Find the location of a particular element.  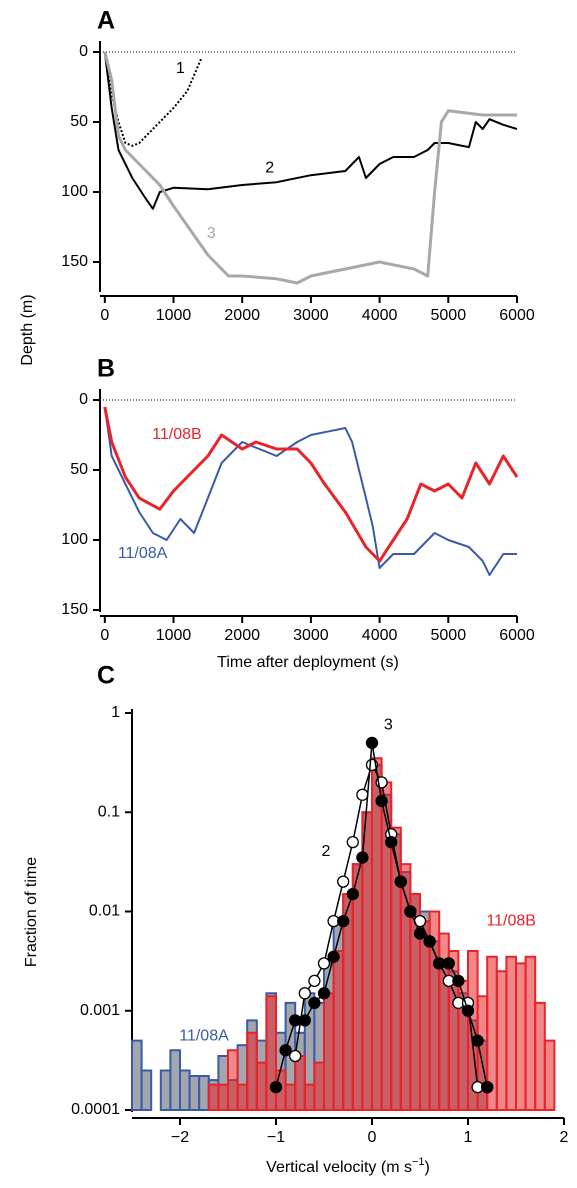

panel-label: B is located at coordinates (106, 369).